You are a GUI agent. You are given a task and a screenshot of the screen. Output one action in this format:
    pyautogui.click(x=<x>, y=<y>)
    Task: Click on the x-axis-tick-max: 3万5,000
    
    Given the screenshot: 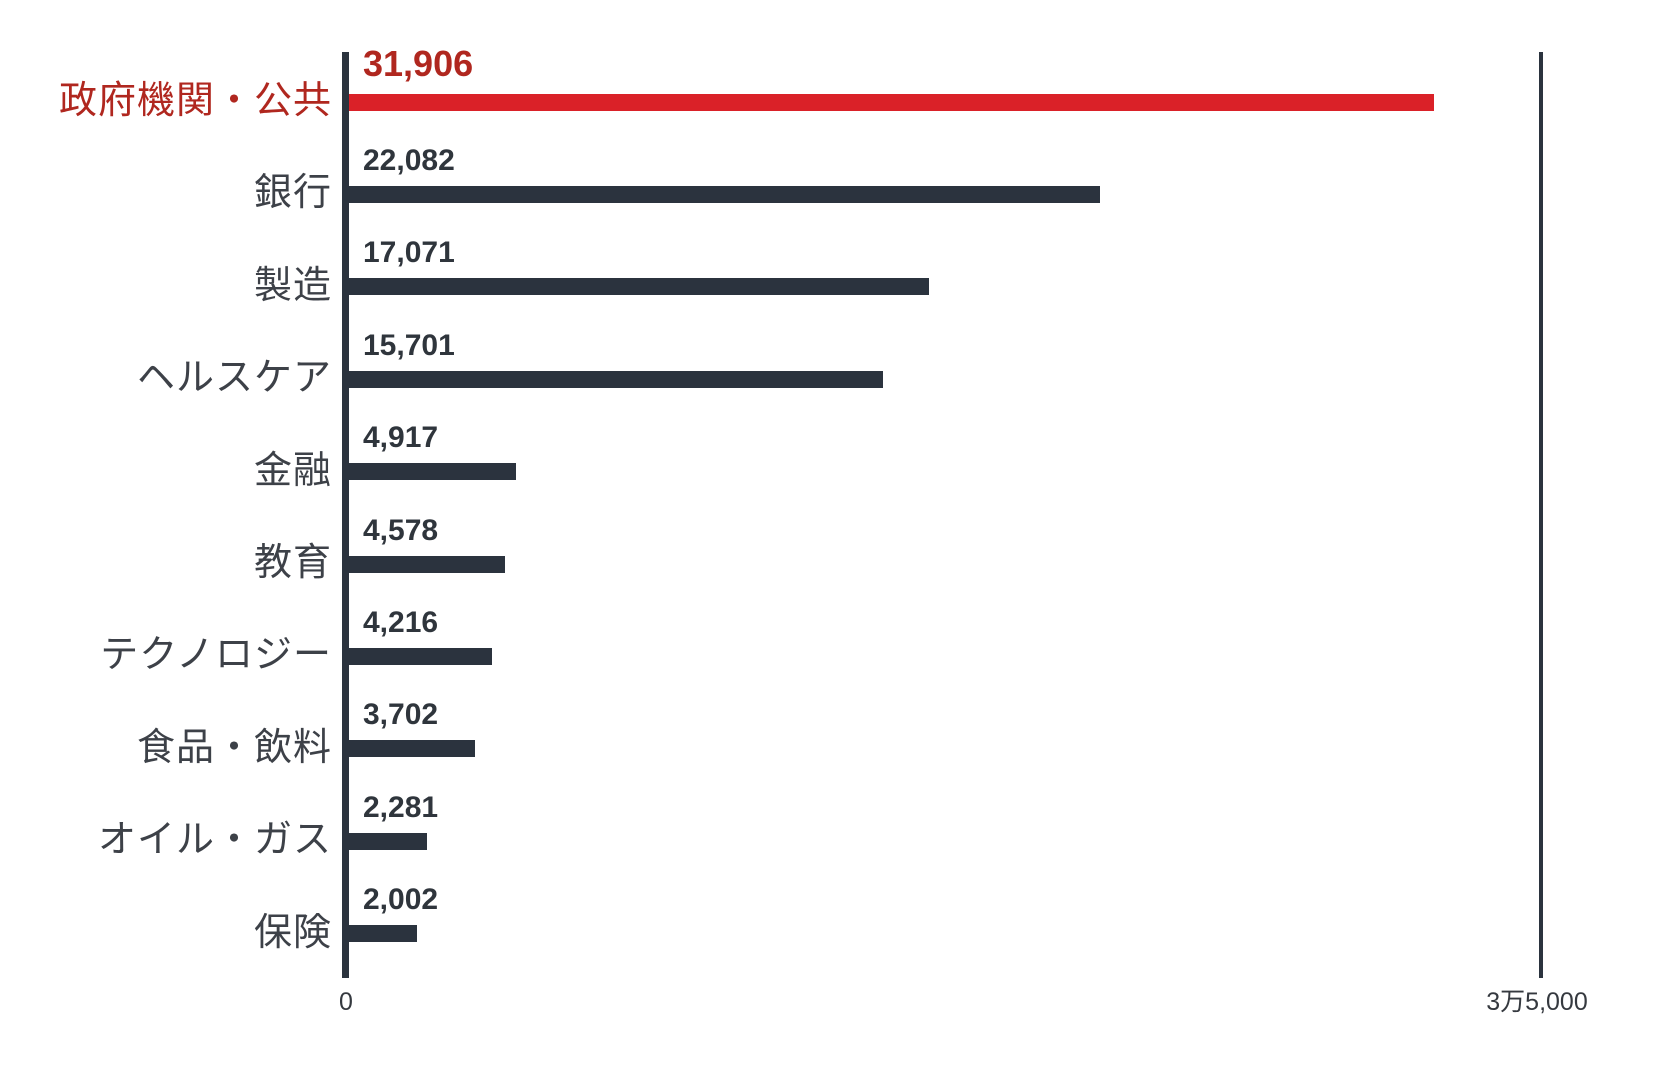 What is the action you would take?
    pyautogui.click(x=1537, y=1002)
    